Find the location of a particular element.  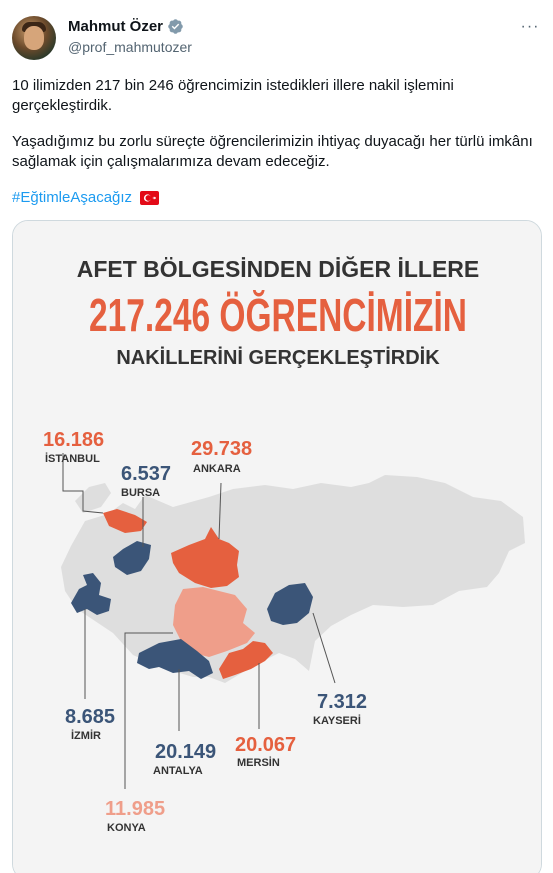

tweet-header: Mahmut Özer @prof_mahmutozer ··· is located at coordinates (276, 37).